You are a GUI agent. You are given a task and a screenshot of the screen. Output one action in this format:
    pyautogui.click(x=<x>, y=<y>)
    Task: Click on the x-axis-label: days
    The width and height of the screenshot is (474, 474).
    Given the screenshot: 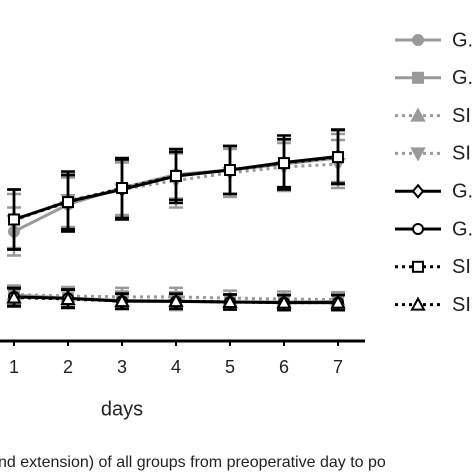 What is the action you would take?
    pyautogui.click(x=122, y=409)
    